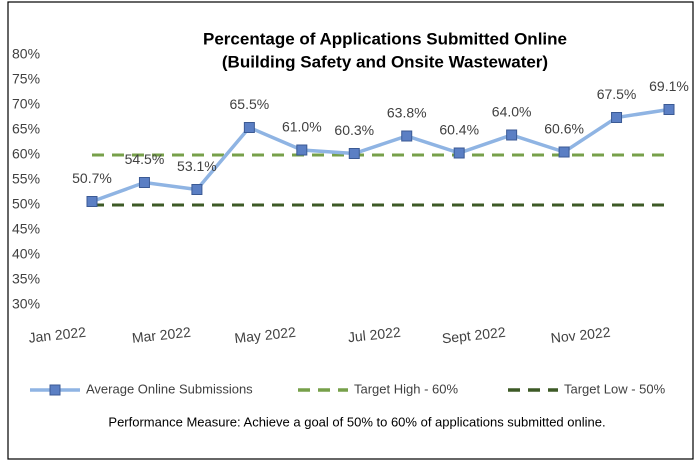 This screenshot has height=462, width=700. What do you see at coordinates (145, 159) in the screenshot?
I see `data-label: 54.5%` at bounding box center [145, 159].